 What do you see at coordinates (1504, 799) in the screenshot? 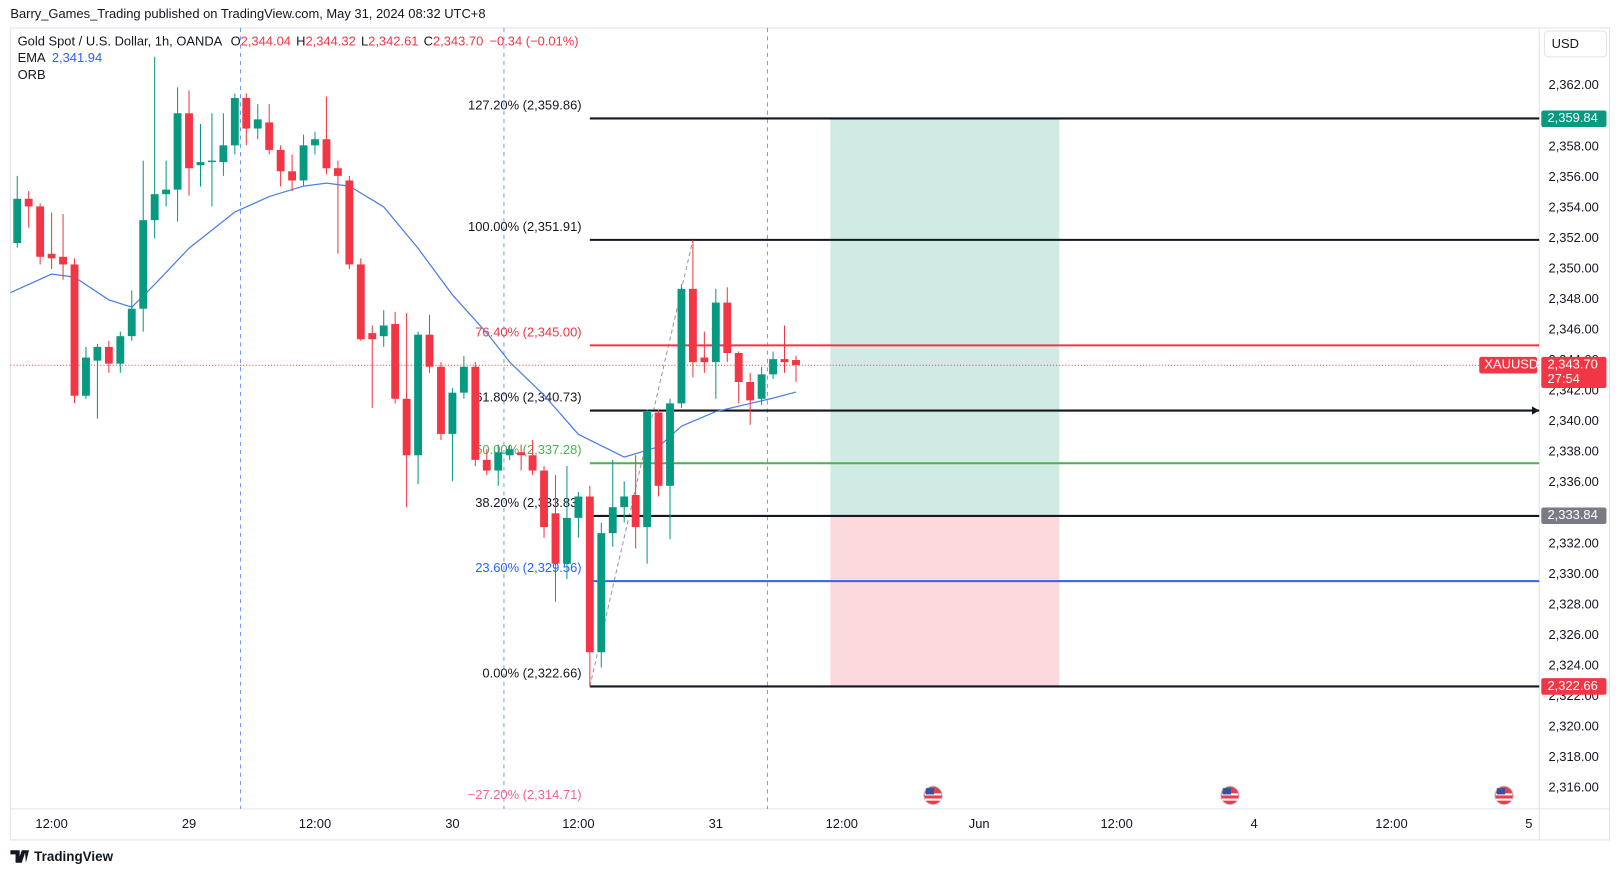
I see `flag-stripe` at bounding box center [1504, 799].